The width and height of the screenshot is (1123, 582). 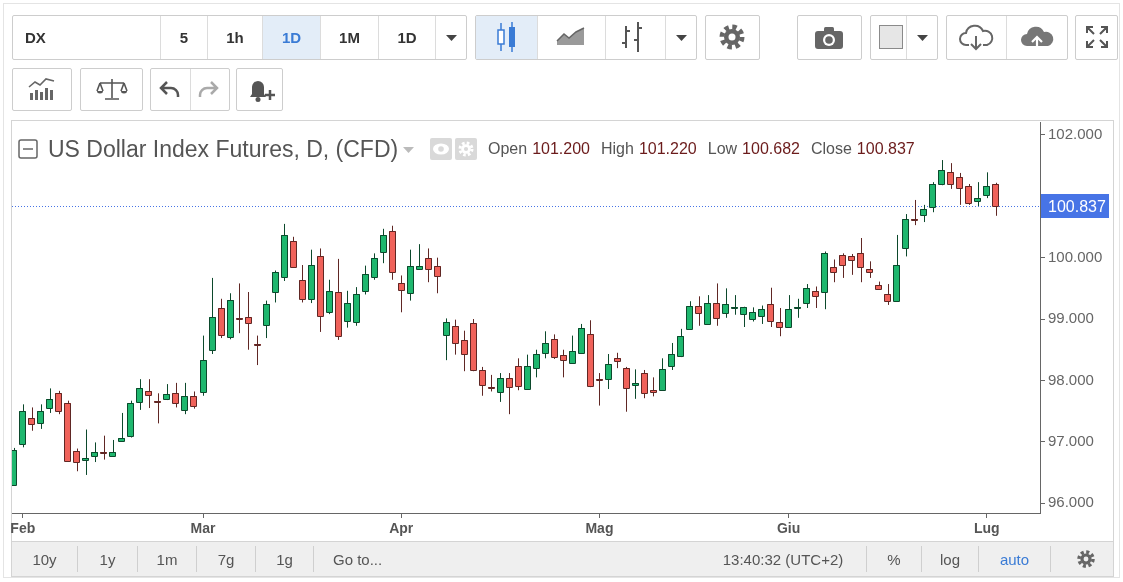 What do you see at coordinates (1075, 134) in the screenshot?
I see `y-tick-label: 102.000` at bounding box center [1075, 134].